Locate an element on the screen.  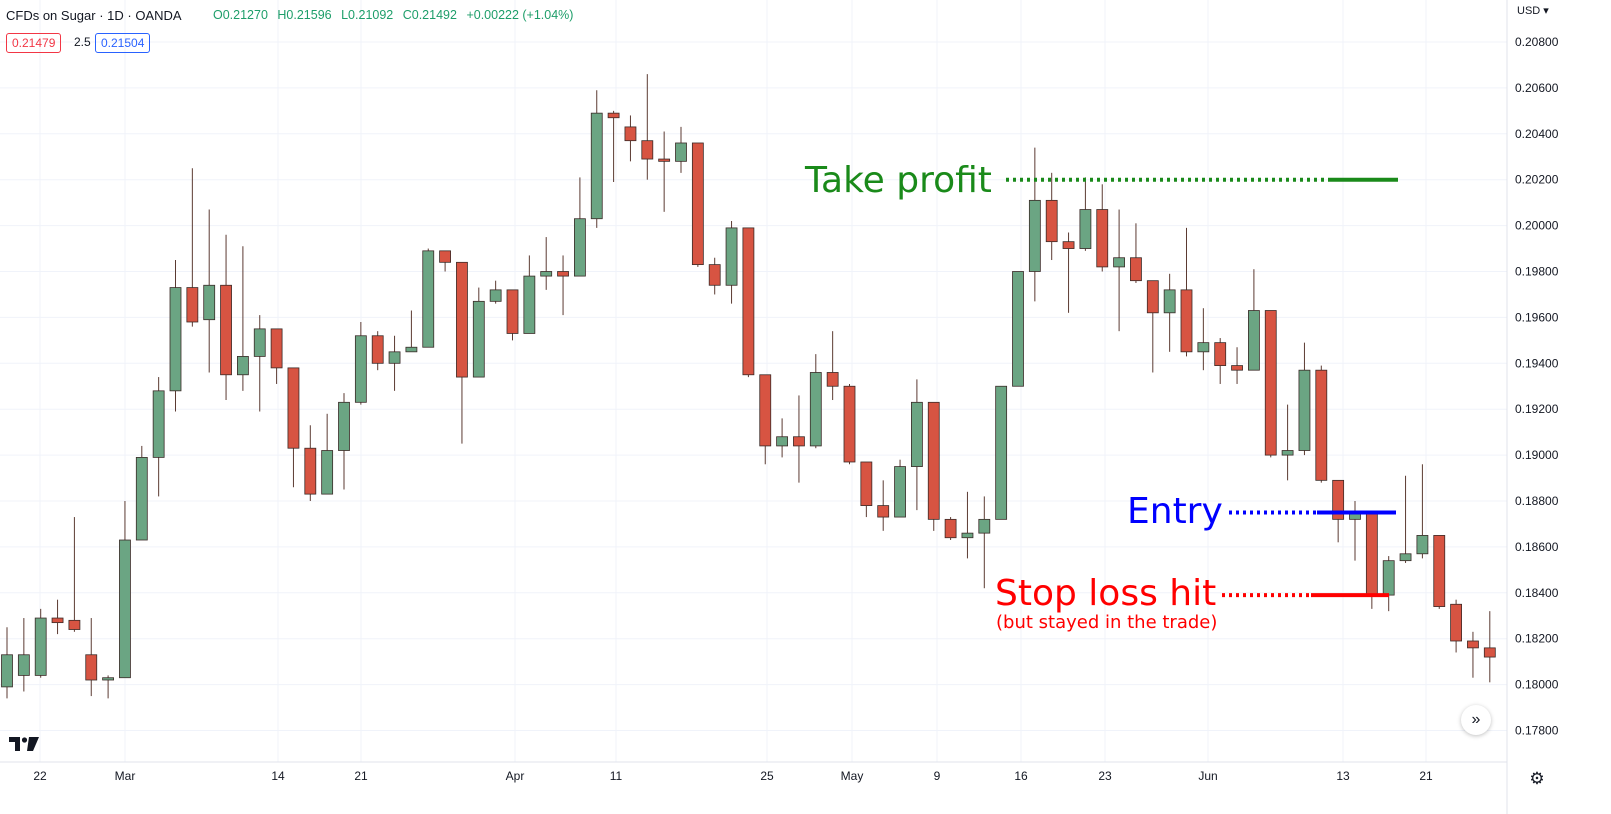
price-tick-label: 0.20600 is located at coordinates (1537, 88).